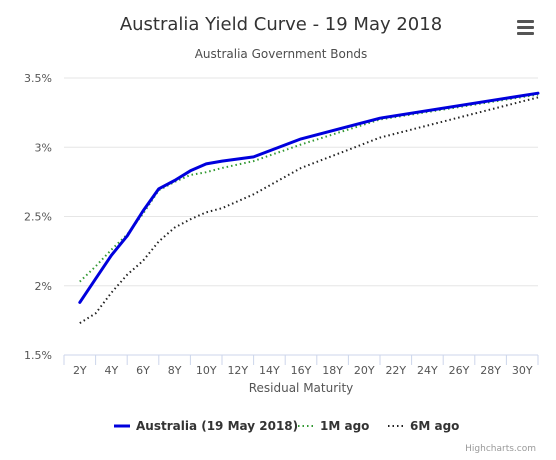  What do you see at coordinates (281, 54) in the screenshot?
I see `chart-subtitle: Australia Government Bonds` at bounding box center [281, 54].